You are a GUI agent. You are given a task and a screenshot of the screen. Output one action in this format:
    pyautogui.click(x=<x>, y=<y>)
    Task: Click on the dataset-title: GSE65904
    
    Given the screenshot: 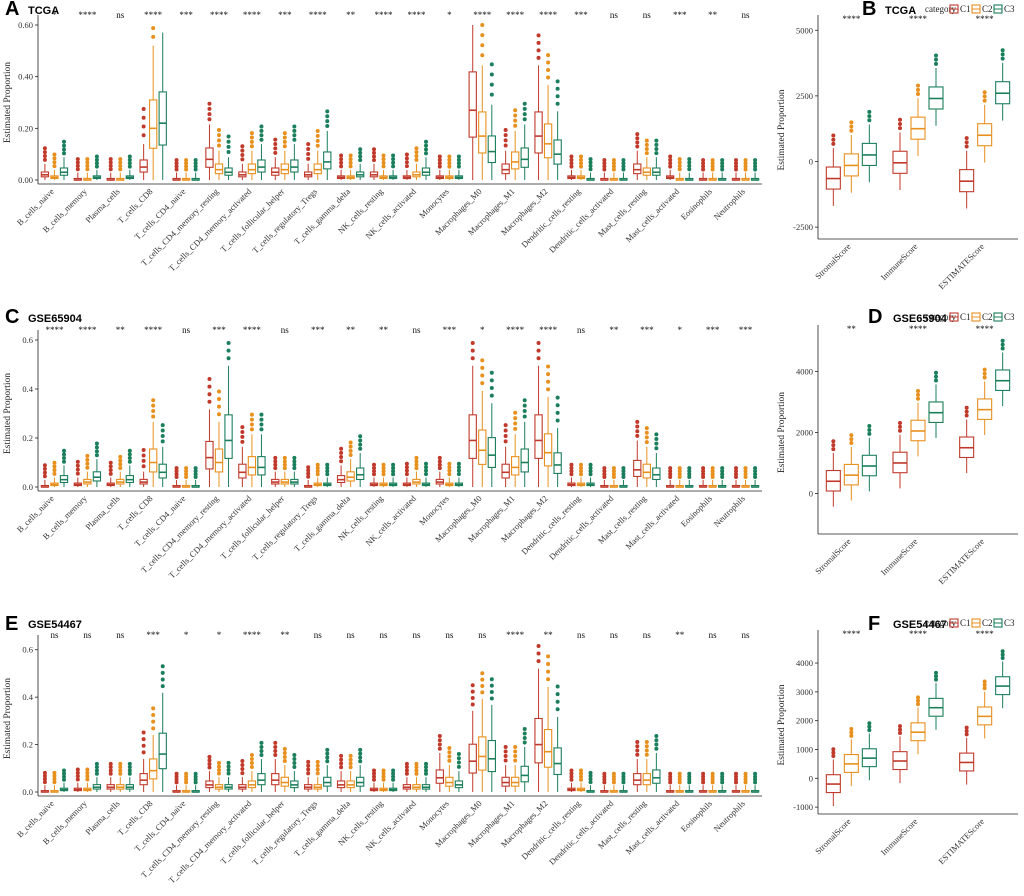 What is the action you would take?
    pyautogui.click(x=920, y=319)
    